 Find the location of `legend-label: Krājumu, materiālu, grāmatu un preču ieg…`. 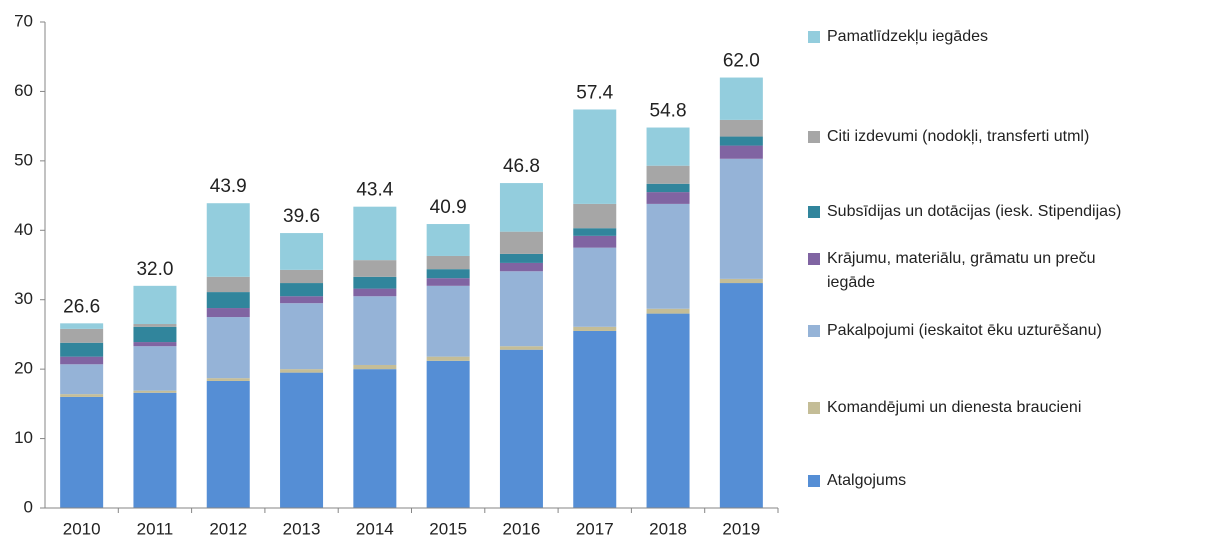

legend-label: Krājumu, materiālu, grāmatu un preču ieg… is located at coordinates (961, 270).